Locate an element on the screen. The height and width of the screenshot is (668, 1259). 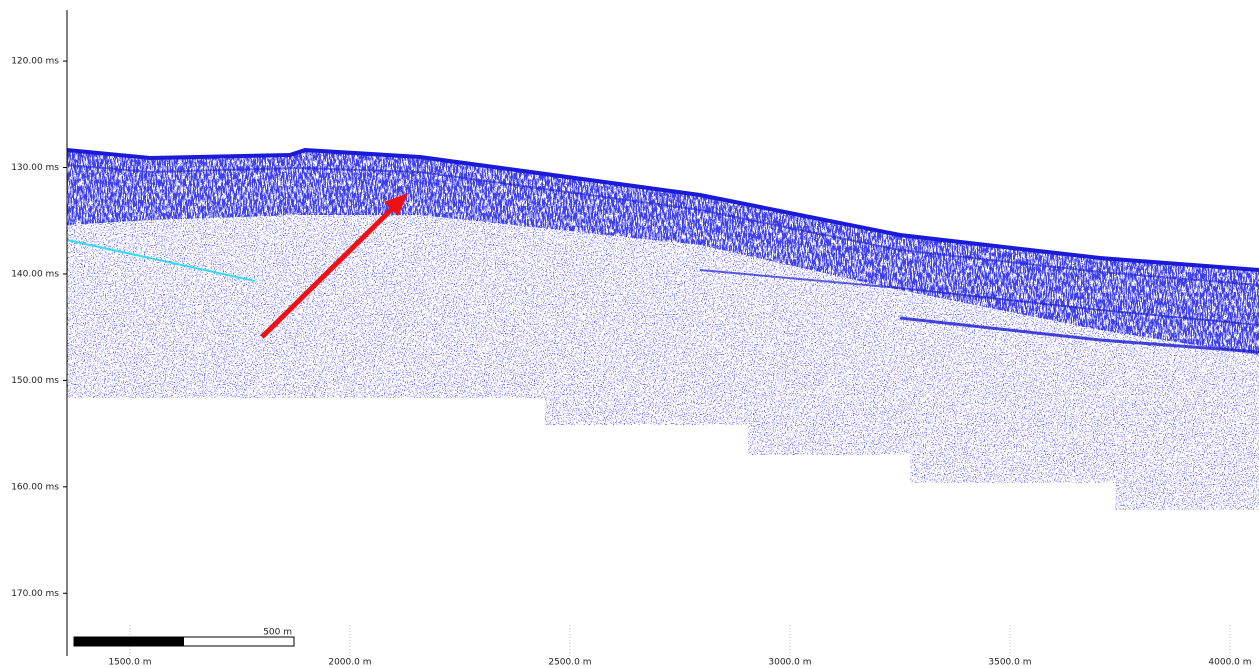
y-tick-label: 170.00 ms is located at coordinates (35, 594).